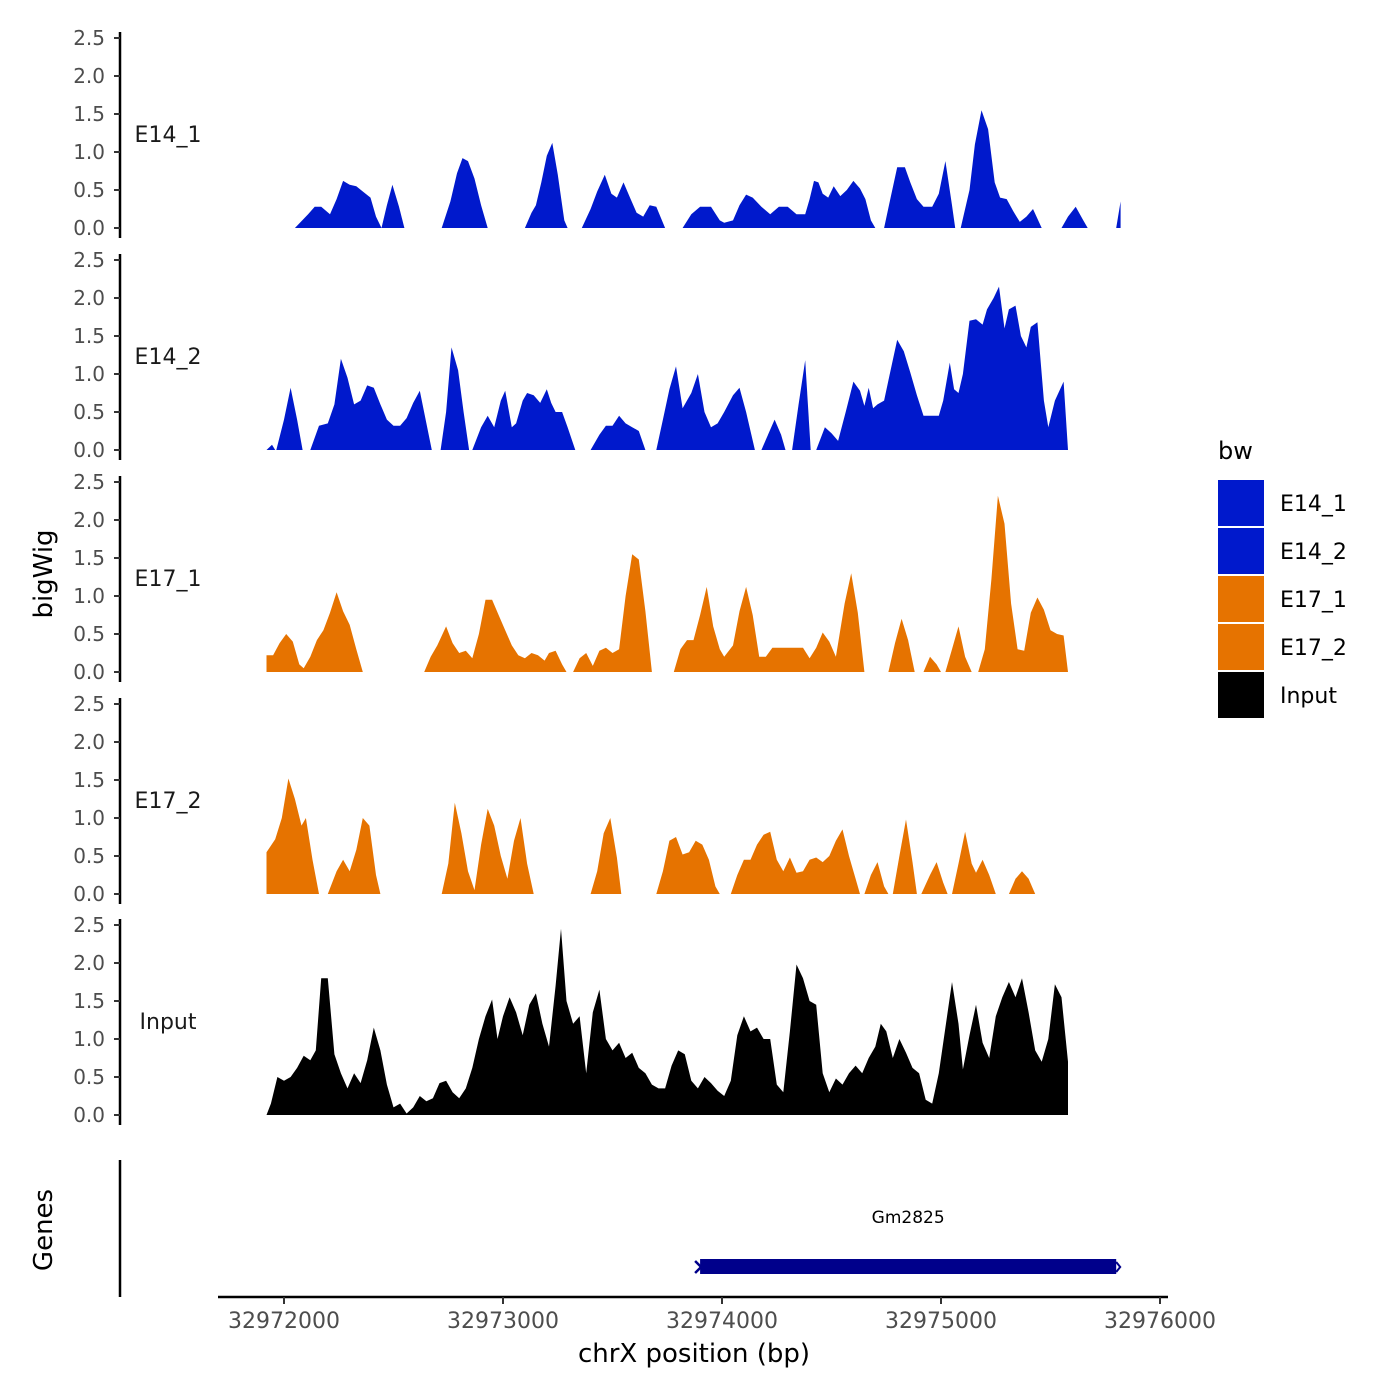 The height and width of the screenshot is (1400, 1400). What do you see at coordinates (168, 579) in the screenshot?
I see `panel-label: E17_1` at bounding box center [168, 579].